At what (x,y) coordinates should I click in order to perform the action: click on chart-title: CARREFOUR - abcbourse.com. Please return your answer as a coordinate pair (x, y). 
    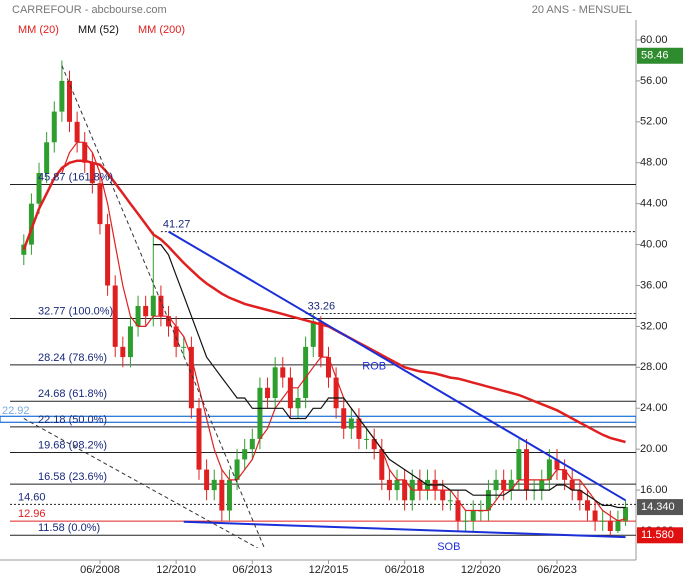
    Looking at the image, I should click on (89, 10).